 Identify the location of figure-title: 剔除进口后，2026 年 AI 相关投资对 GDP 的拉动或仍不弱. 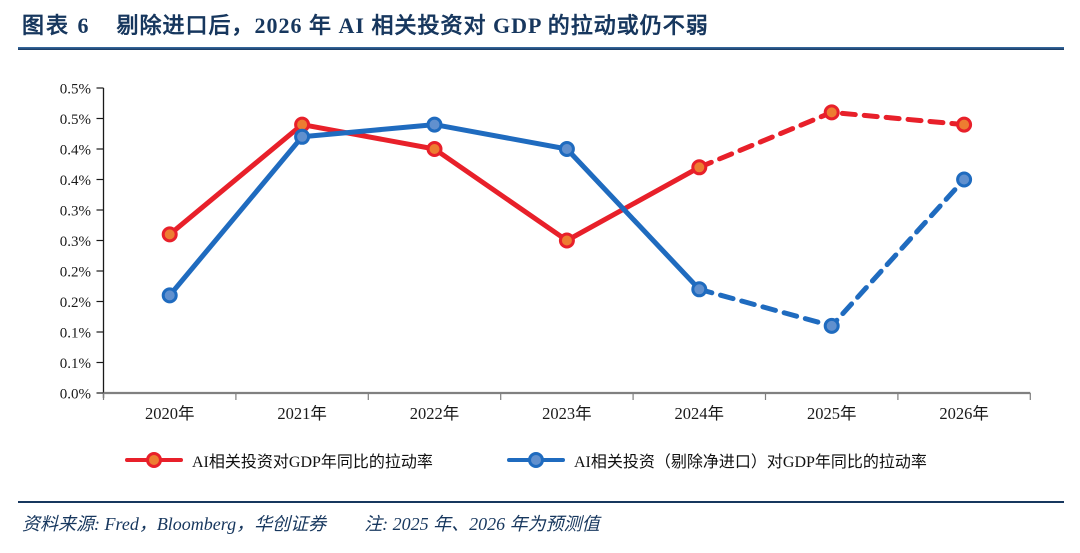
(412, 25).